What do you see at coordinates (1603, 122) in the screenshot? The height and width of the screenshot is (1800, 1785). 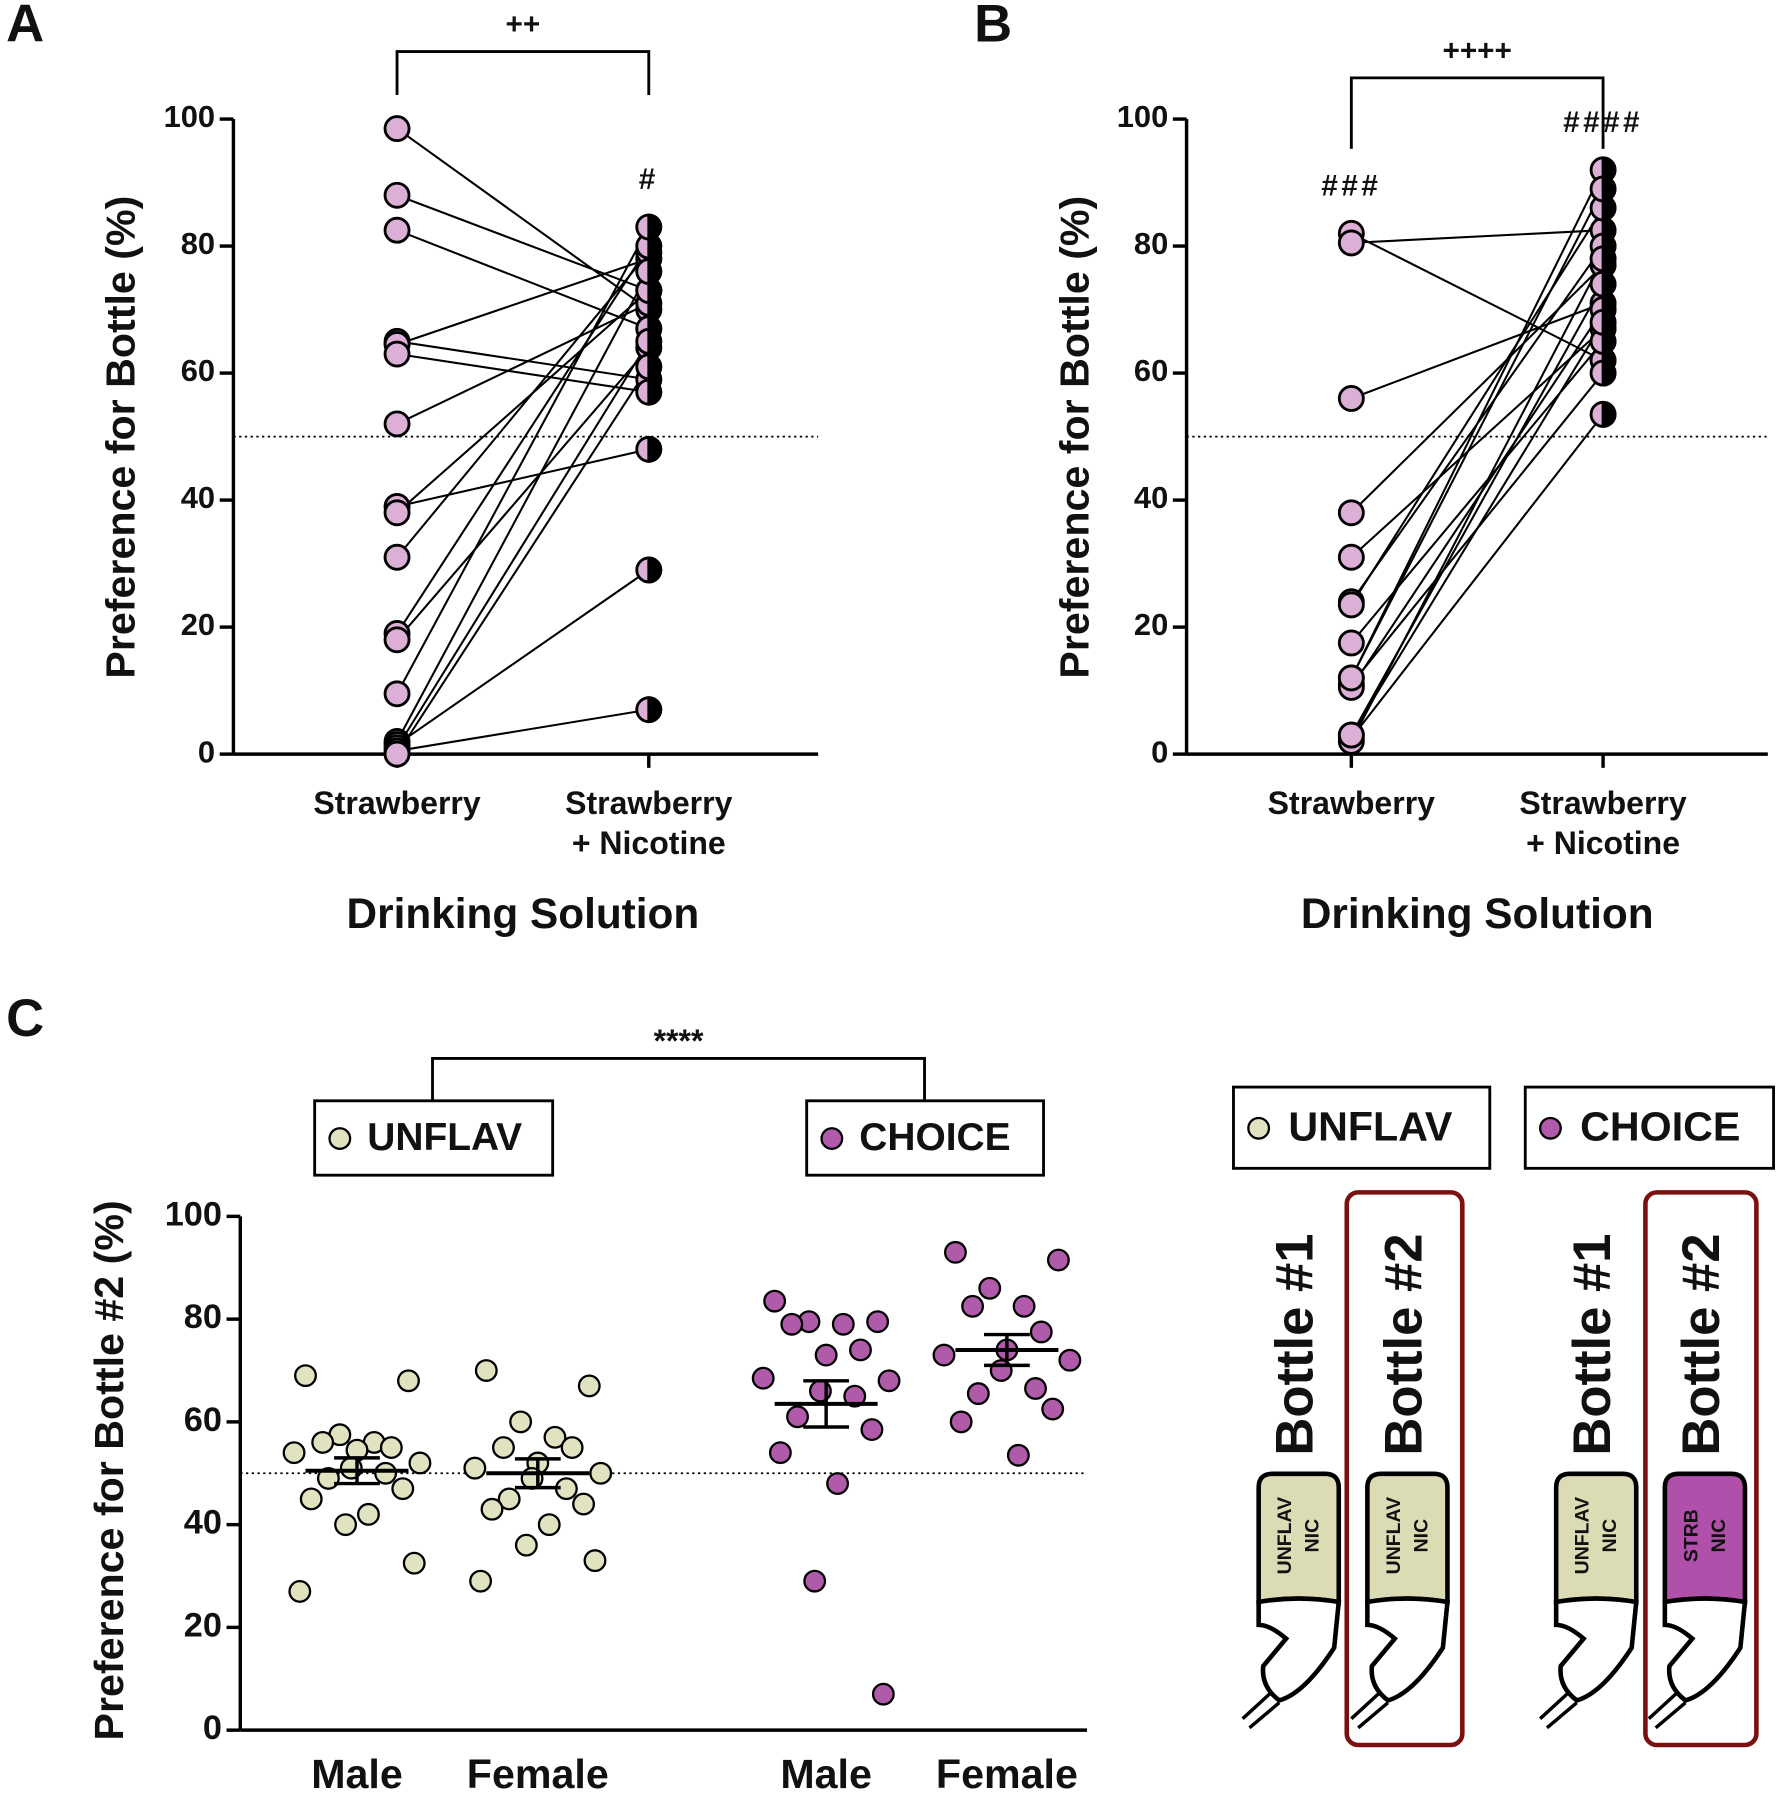 I see `annotation: ####` at bounding box center [1603, 122].